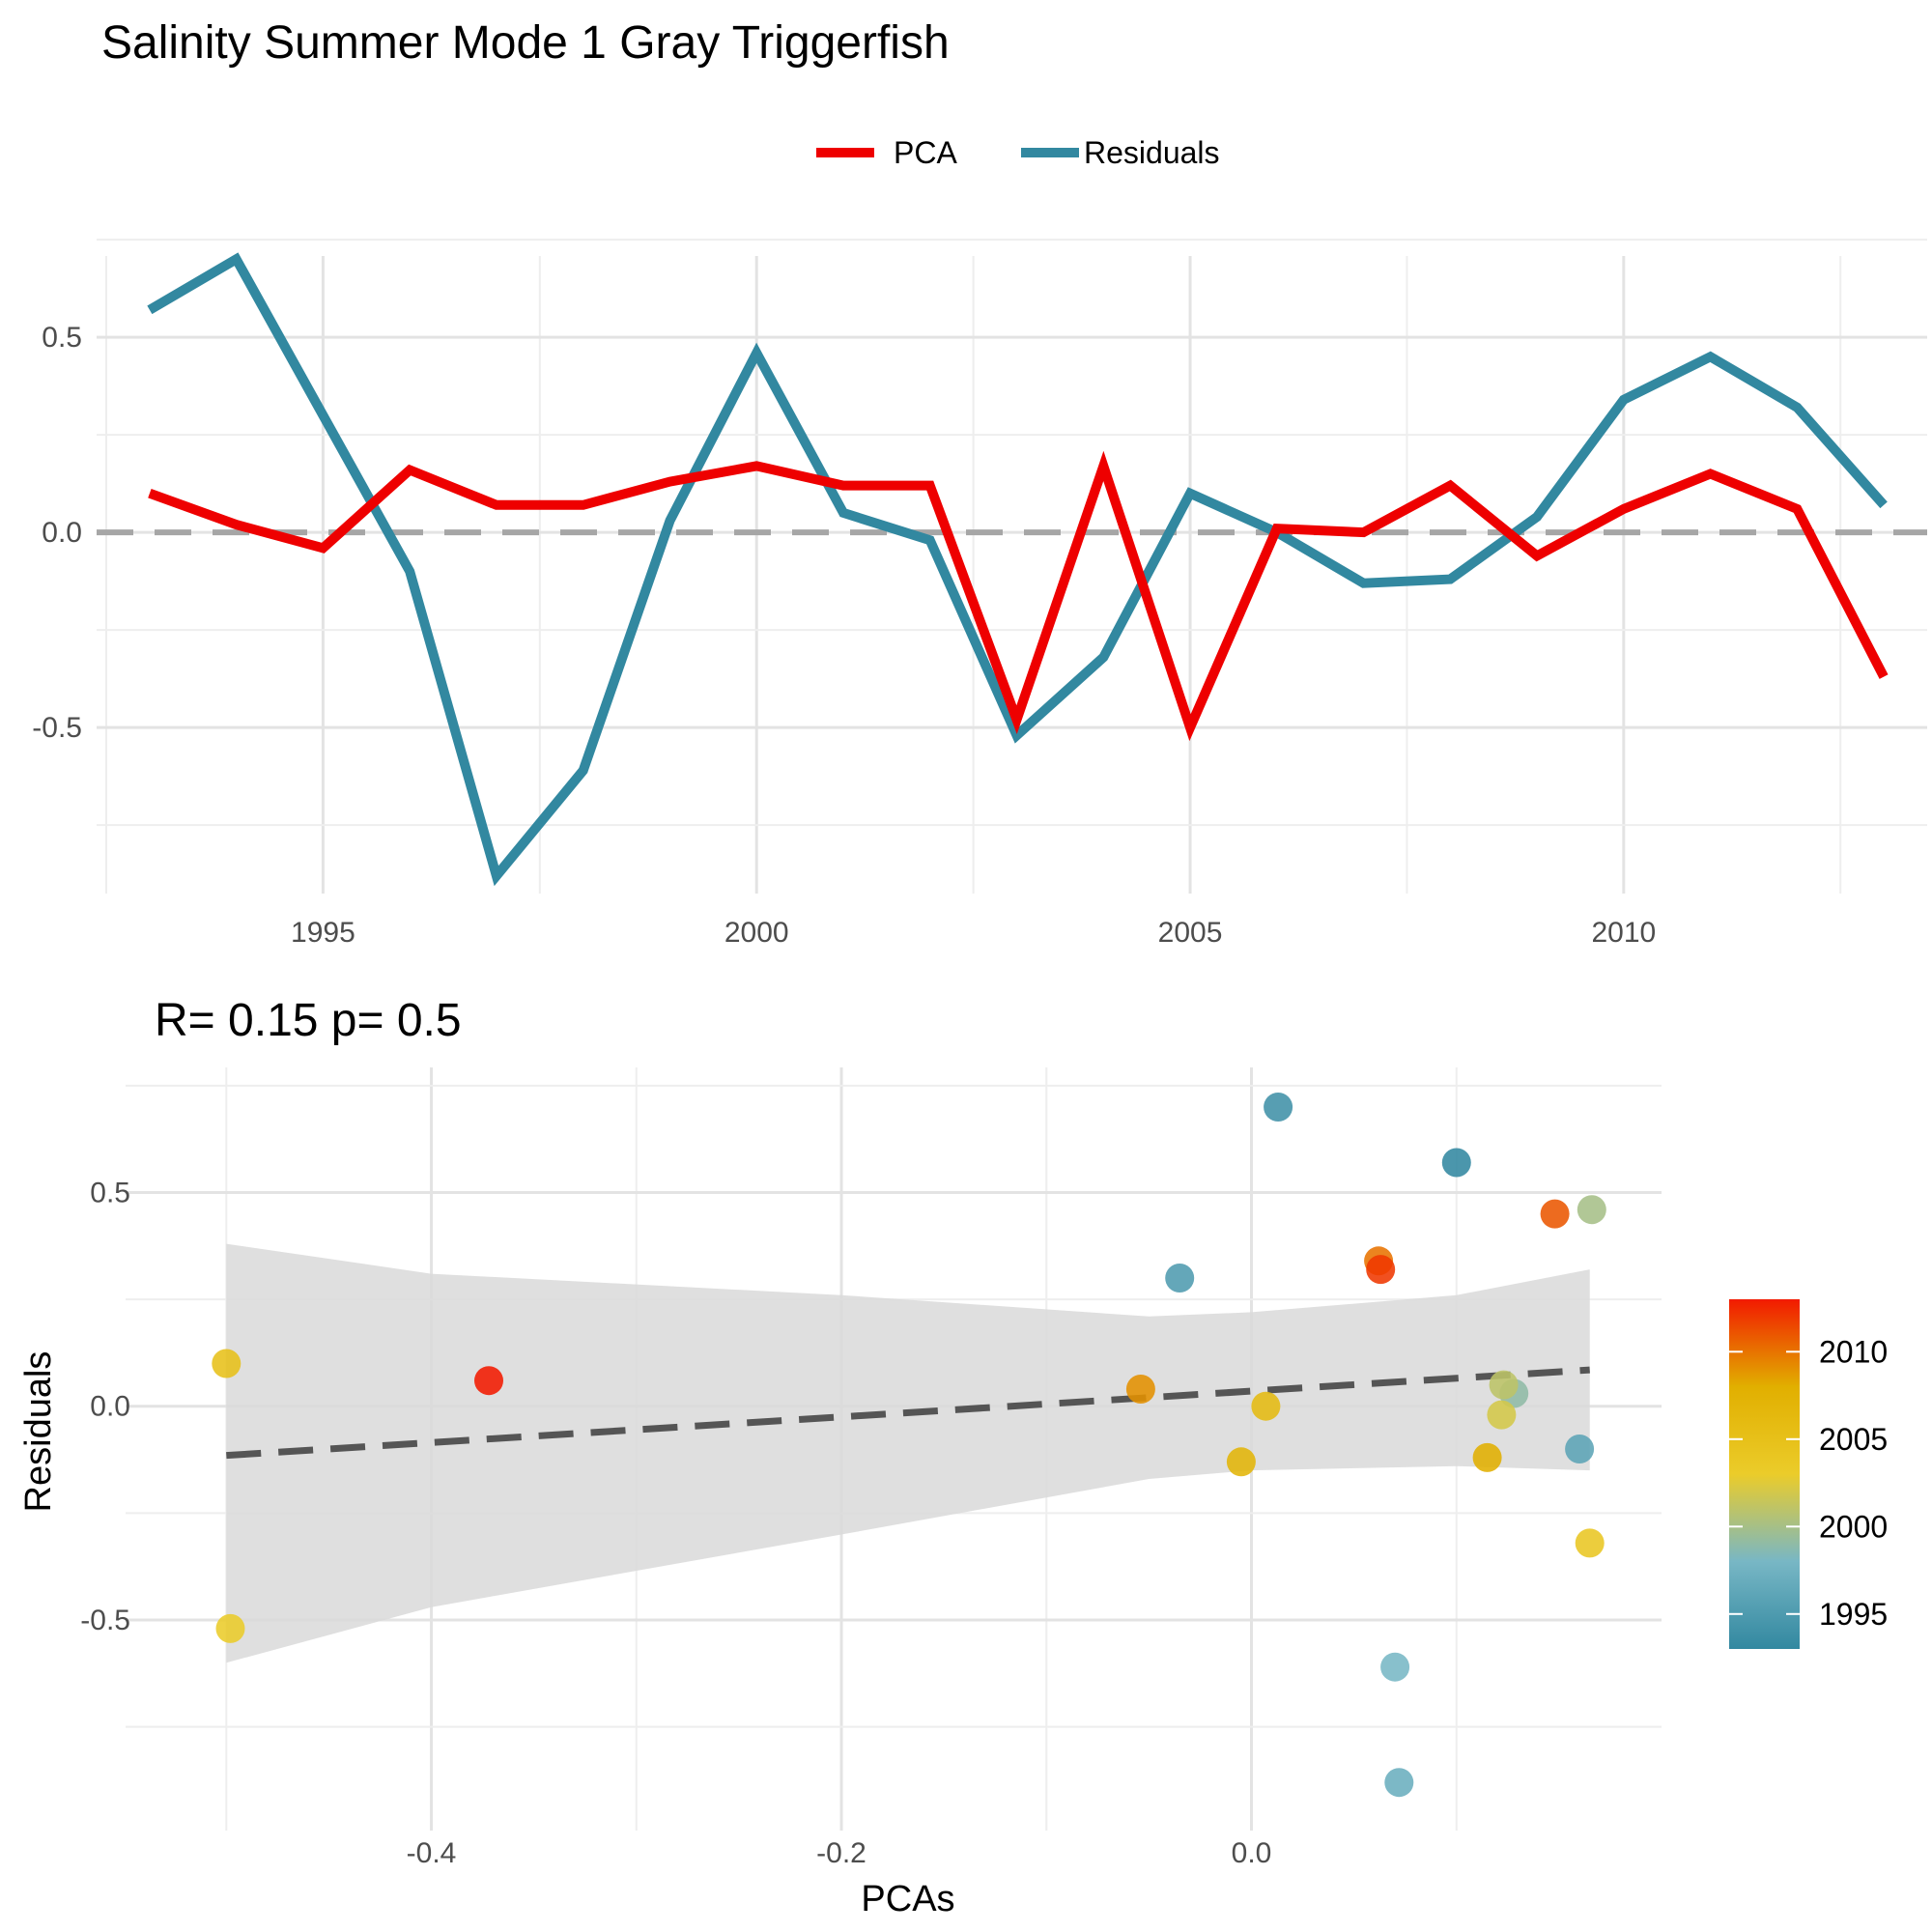  Describe the element at coordinates (925, 152) in the screenshot. I see `legend-label-pca: PCA` at that location.